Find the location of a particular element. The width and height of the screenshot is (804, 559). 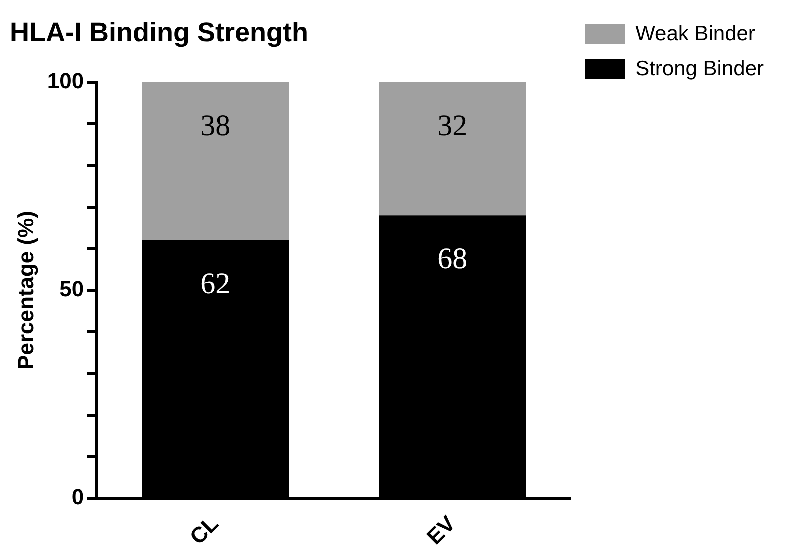

y-axis-title: Percentage (%) is located at coordinates (25, 290).